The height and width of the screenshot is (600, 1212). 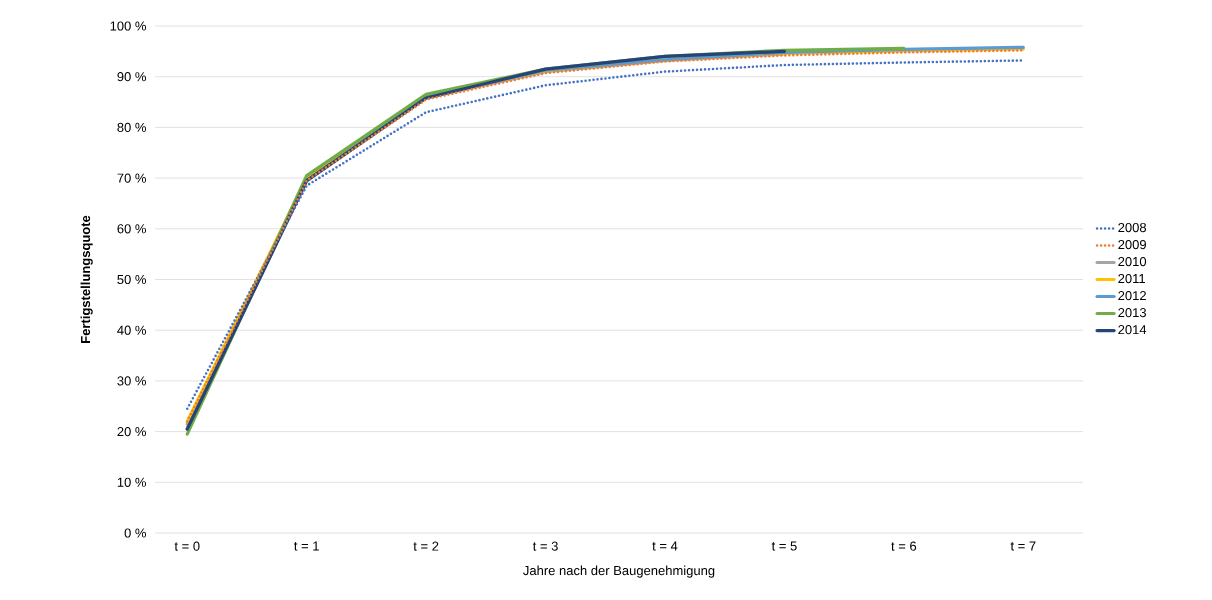 I want to click on y-tick-label: 90 %, so click(x=131, y=77).